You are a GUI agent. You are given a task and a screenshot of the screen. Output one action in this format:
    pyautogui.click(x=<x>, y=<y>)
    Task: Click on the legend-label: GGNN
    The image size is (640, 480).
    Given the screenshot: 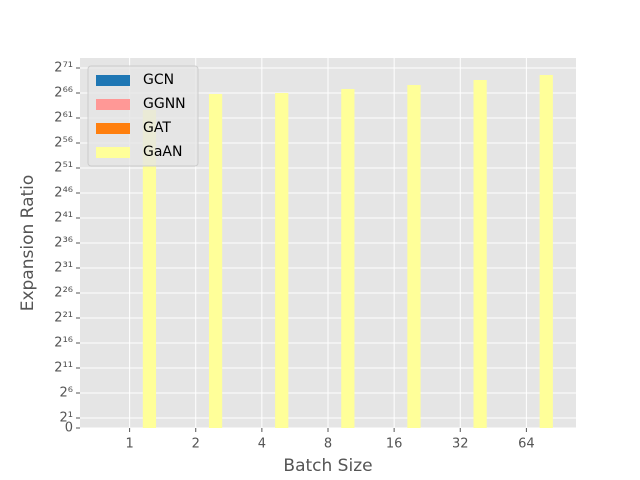 What is the action you would take?
    pyautogui.click(x=164, y=104)
    